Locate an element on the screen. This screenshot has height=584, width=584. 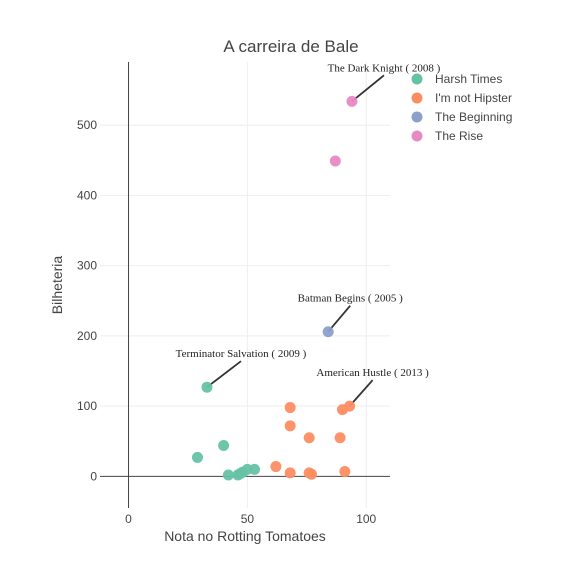
y-tick-label: 400 is located at coordinates (87, 195).